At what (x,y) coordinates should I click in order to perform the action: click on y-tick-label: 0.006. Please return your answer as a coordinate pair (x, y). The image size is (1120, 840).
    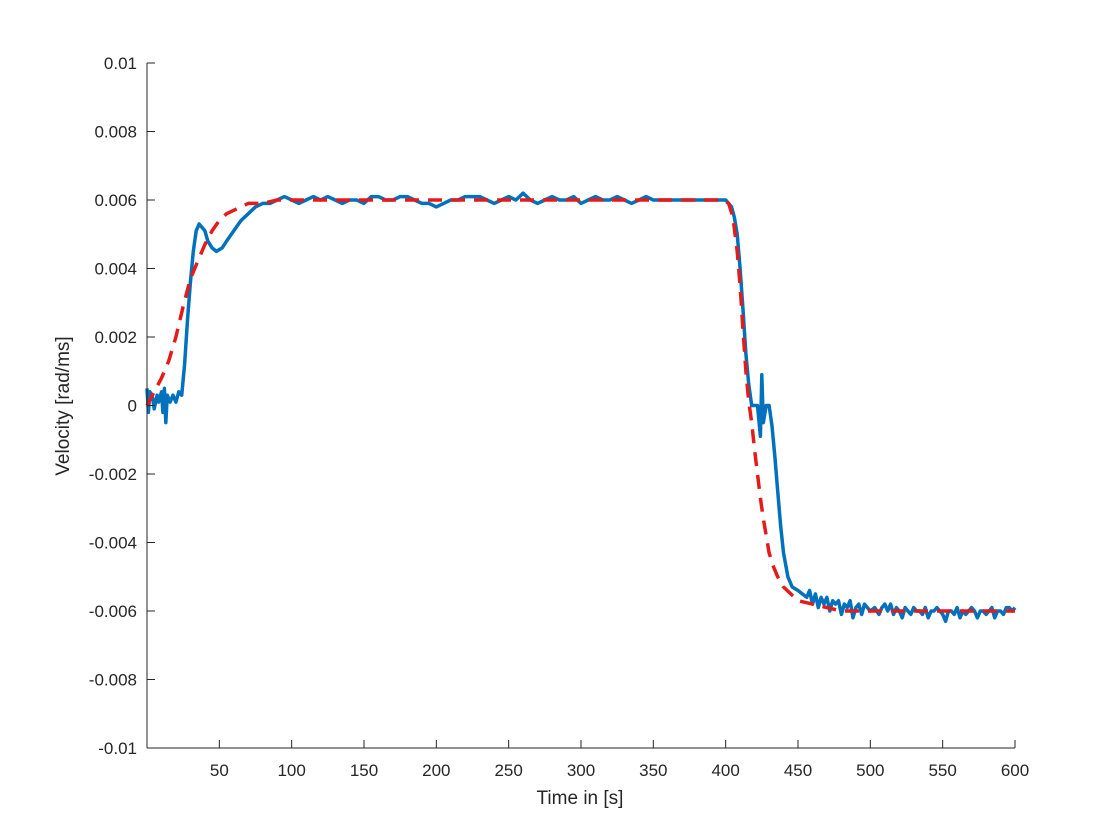
    Looking at the image, I should click on (115, 200).